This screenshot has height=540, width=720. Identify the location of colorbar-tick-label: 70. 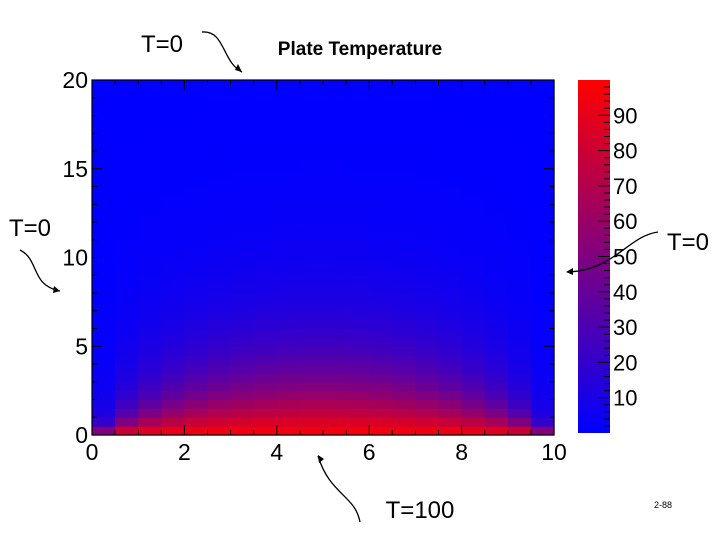
(625, 186).